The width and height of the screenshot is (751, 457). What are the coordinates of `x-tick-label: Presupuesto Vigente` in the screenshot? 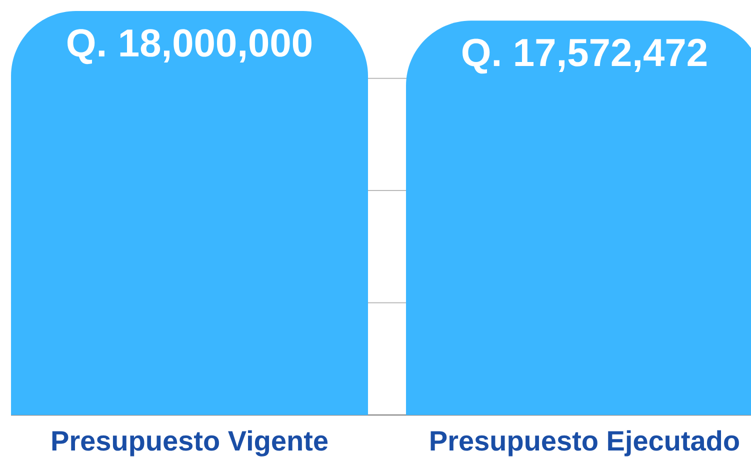 It's located at (190, 443).